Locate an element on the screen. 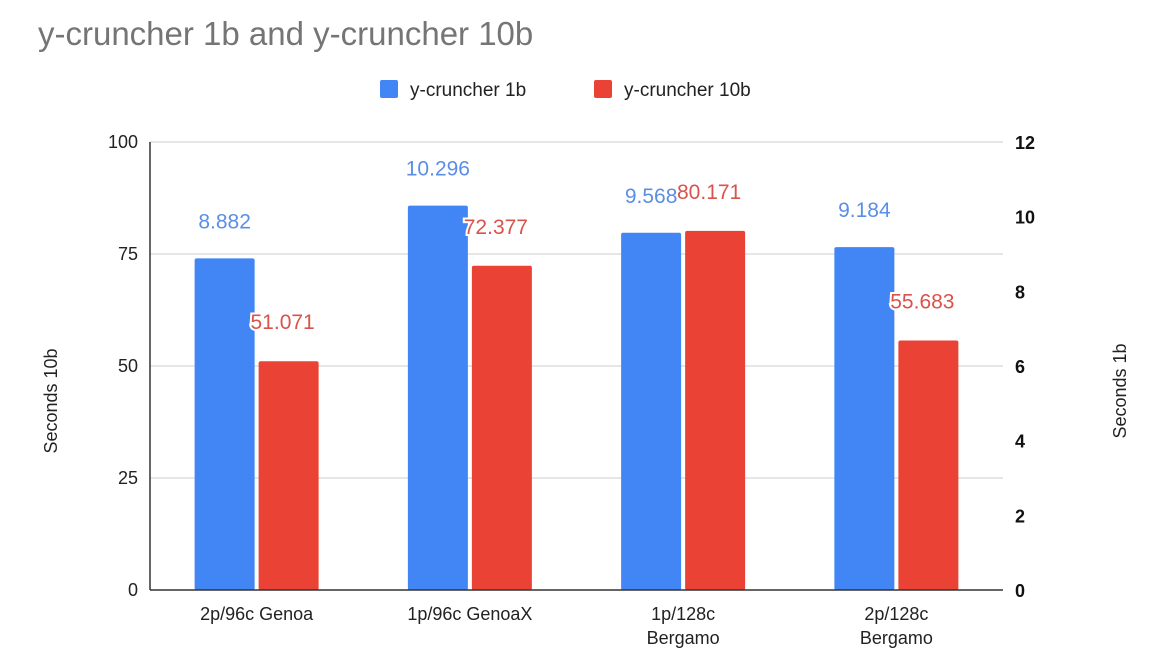 This screenshot has height=663, width=1170. chart-title: y-cruncher 1b and y-cruncher 10b is located at coordinates (285, 33).